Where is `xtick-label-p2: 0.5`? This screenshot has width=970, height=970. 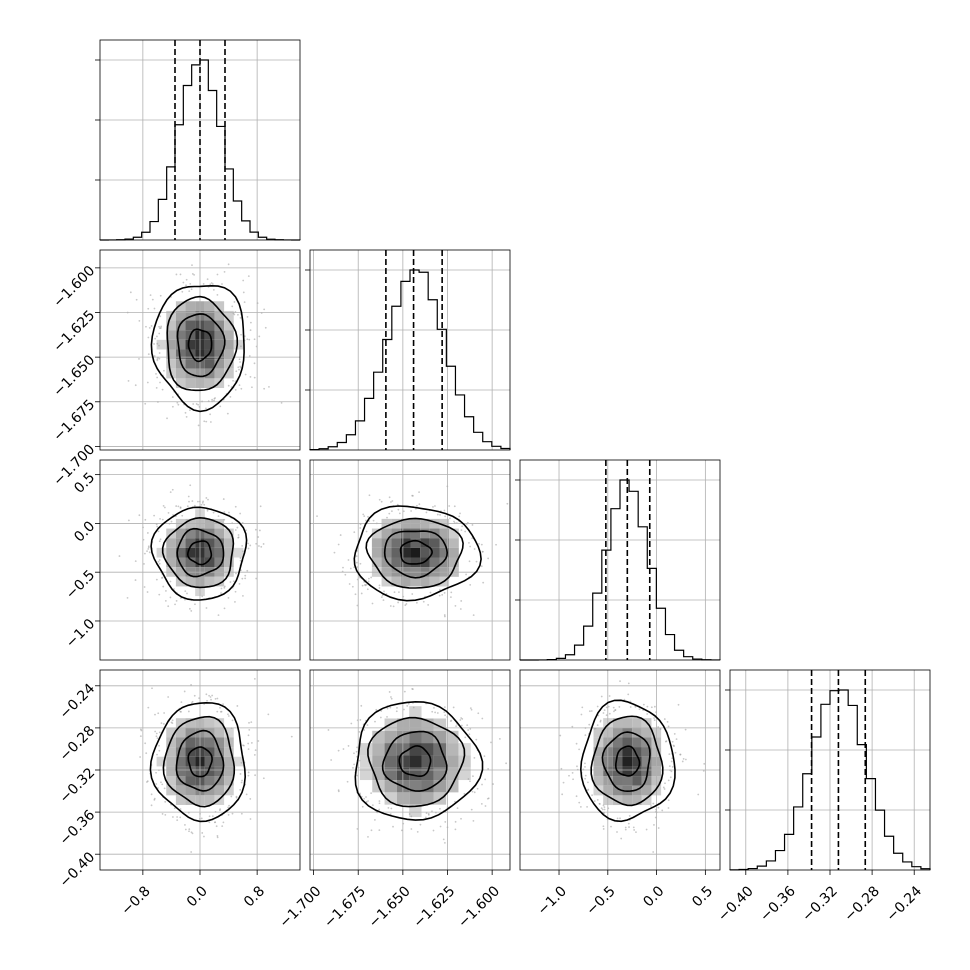
xtick-label-p2: 0.5 is located at coordinates (702, 896).